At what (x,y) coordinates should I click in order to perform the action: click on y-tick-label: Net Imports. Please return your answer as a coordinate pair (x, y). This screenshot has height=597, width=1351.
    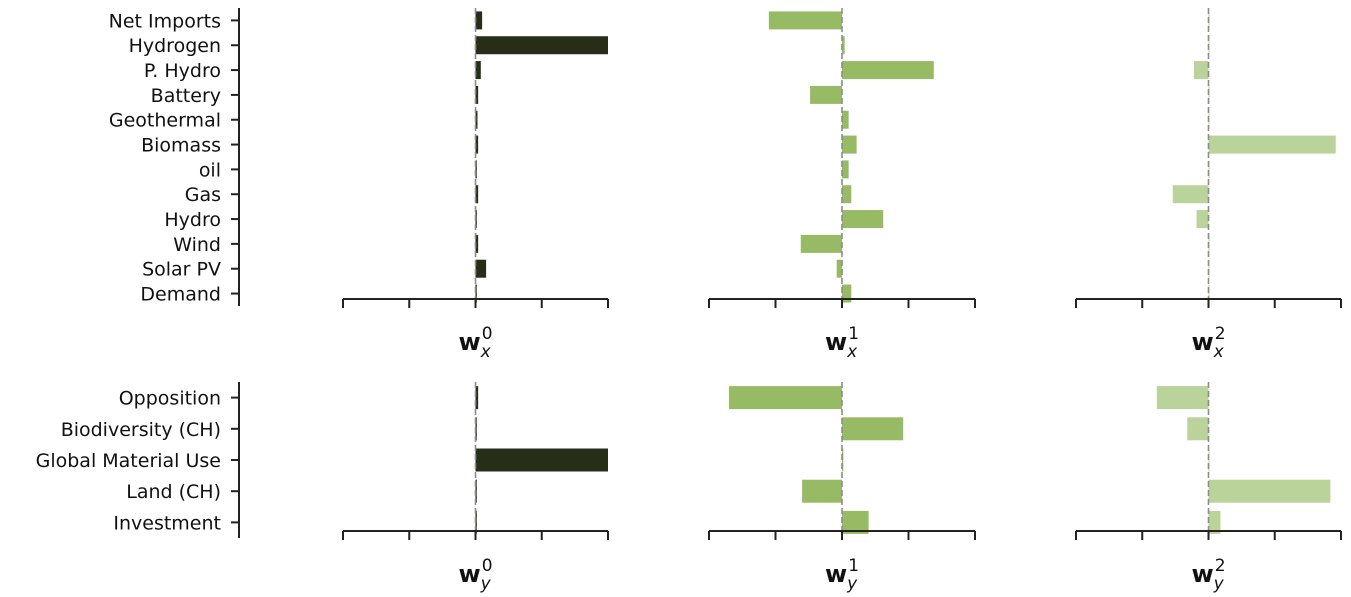
    Looking at the image, I should click on (165, 21).